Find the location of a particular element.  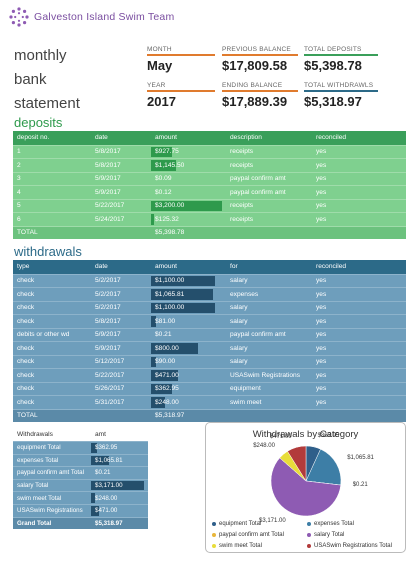

legend-item: USASwim Registrations Total is located at coordinates (354, 545).